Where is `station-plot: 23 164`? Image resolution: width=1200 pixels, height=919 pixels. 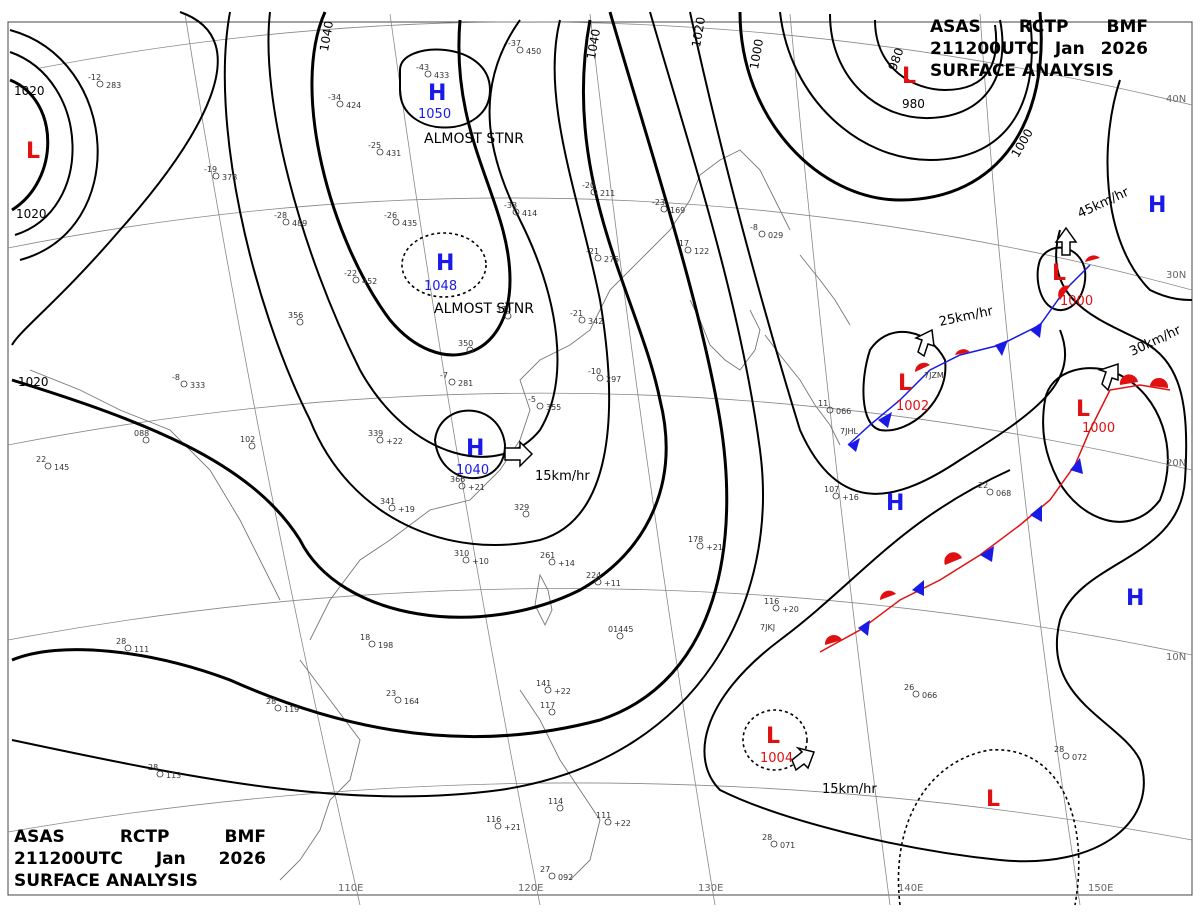 station-plot: 23 164 is located at coordinates (402, 697).